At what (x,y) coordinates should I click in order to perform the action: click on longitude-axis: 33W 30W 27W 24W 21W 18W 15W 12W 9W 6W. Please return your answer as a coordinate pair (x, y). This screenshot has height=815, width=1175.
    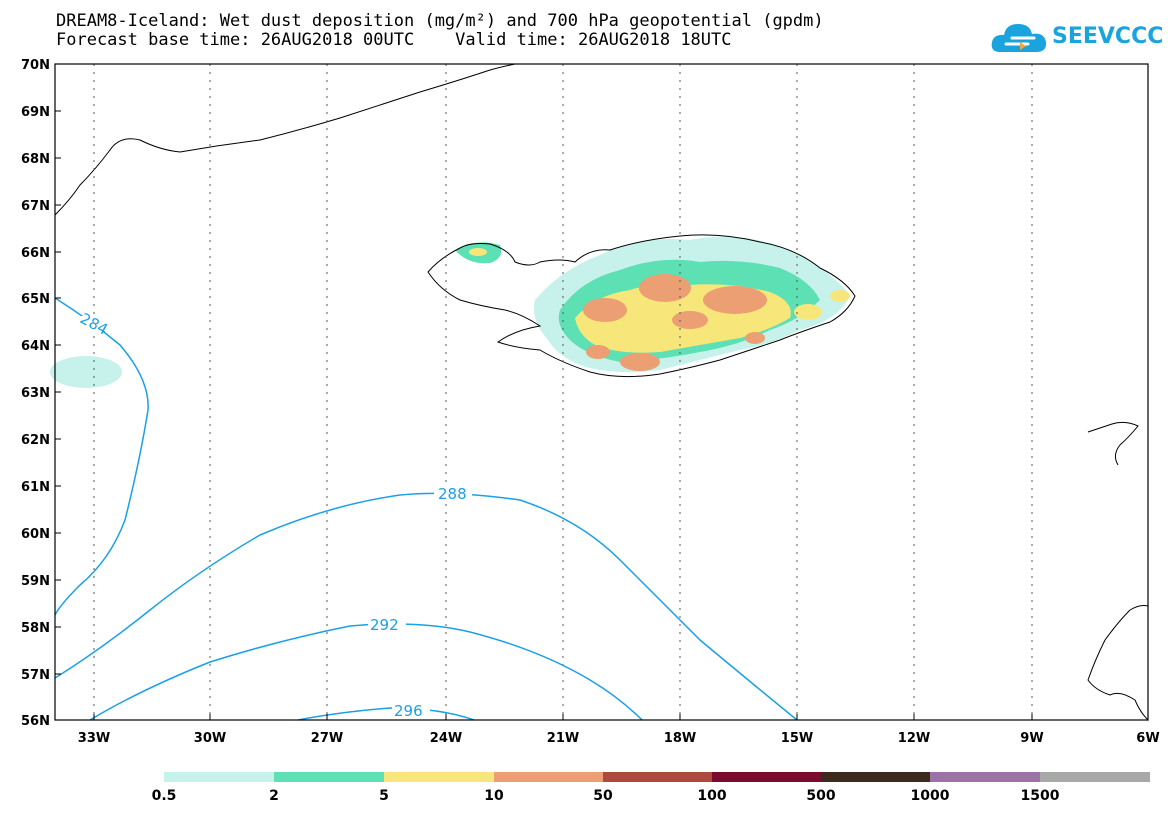
    Looking at the image, I should click on (619, 730).